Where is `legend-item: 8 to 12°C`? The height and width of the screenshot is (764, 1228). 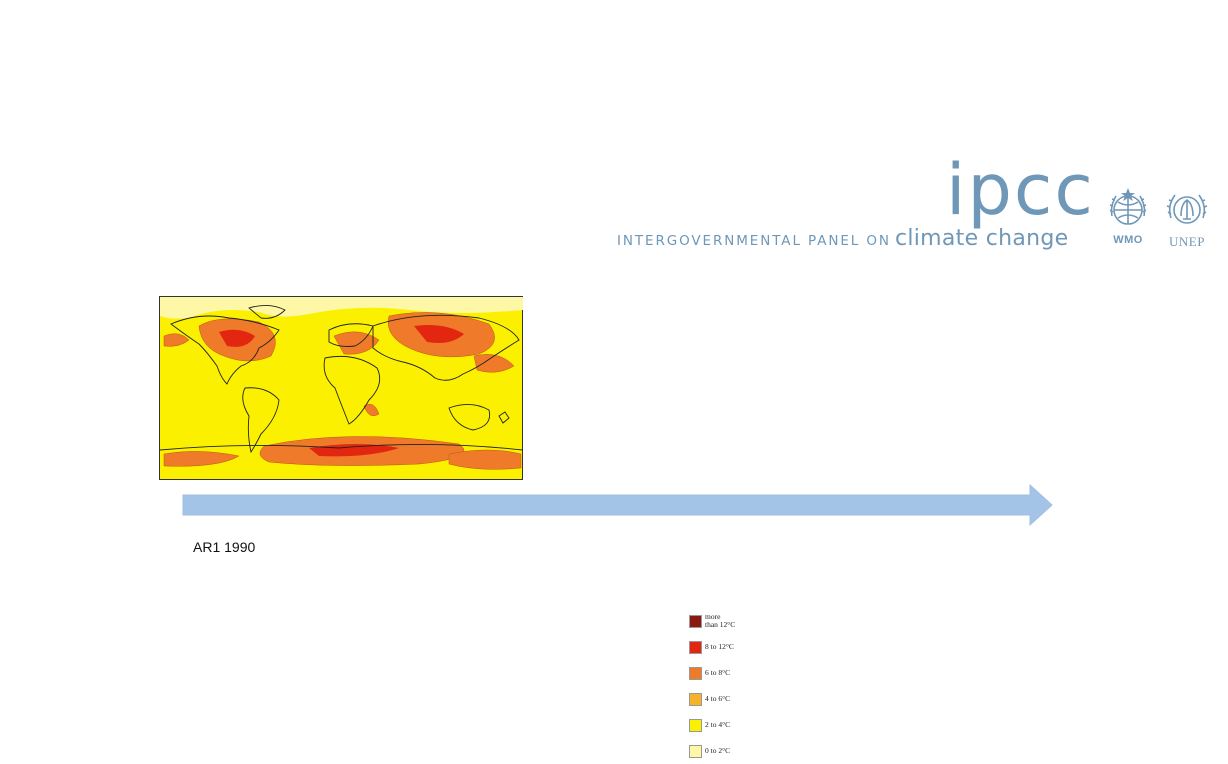 legend-item: 8 to 12°C is located at coordinates (719, 647).